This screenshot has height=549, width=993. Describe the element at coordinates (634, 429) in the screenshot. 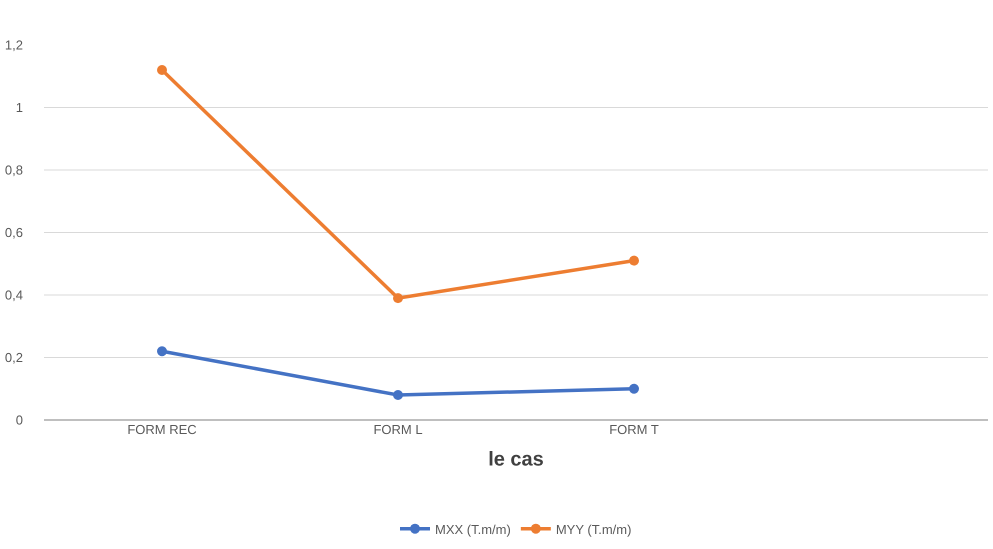

I see `x-tick-label: FORM T` at that location.